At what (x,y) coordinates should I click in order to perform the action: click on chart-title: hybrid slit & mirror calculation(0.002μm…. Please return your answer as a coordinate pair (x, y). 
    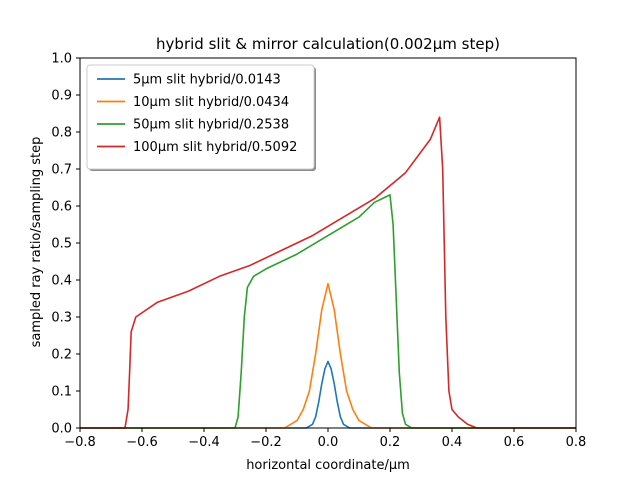
    Looking at the image, I should click on (328, 44).